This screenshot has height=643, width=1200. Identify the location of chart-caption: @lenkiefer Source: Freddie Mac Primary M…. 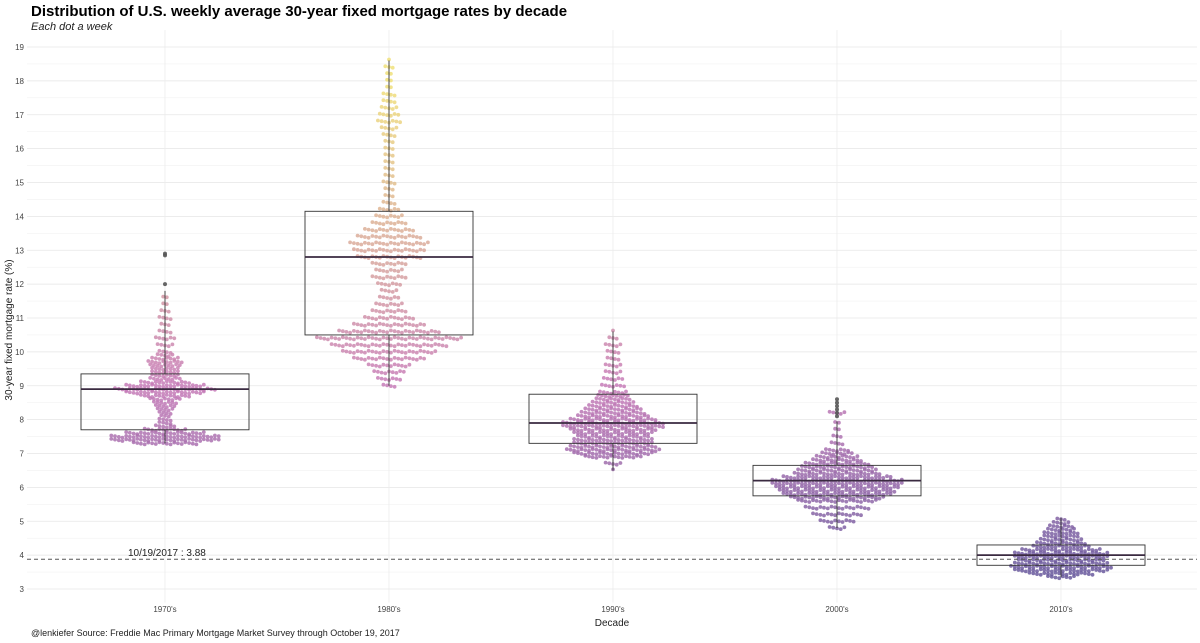
(215, 633).